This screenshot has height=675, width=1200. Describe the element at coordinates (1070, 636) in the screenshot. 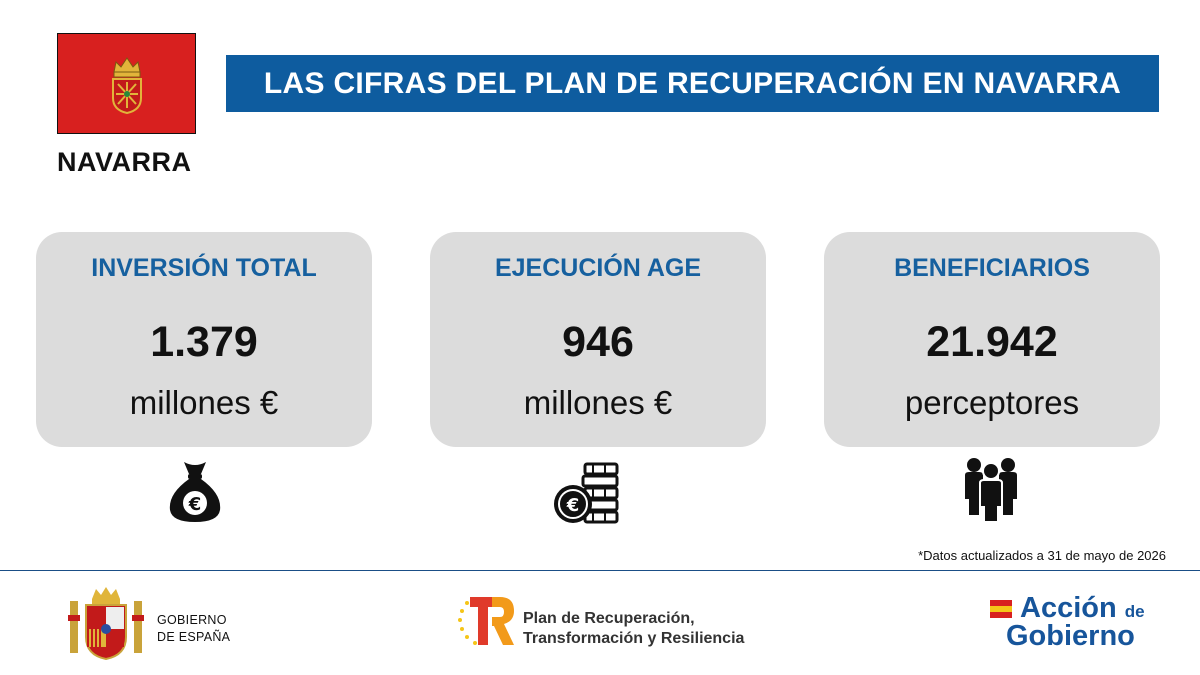

I see `gobierno-word: Gobierno` at that location.